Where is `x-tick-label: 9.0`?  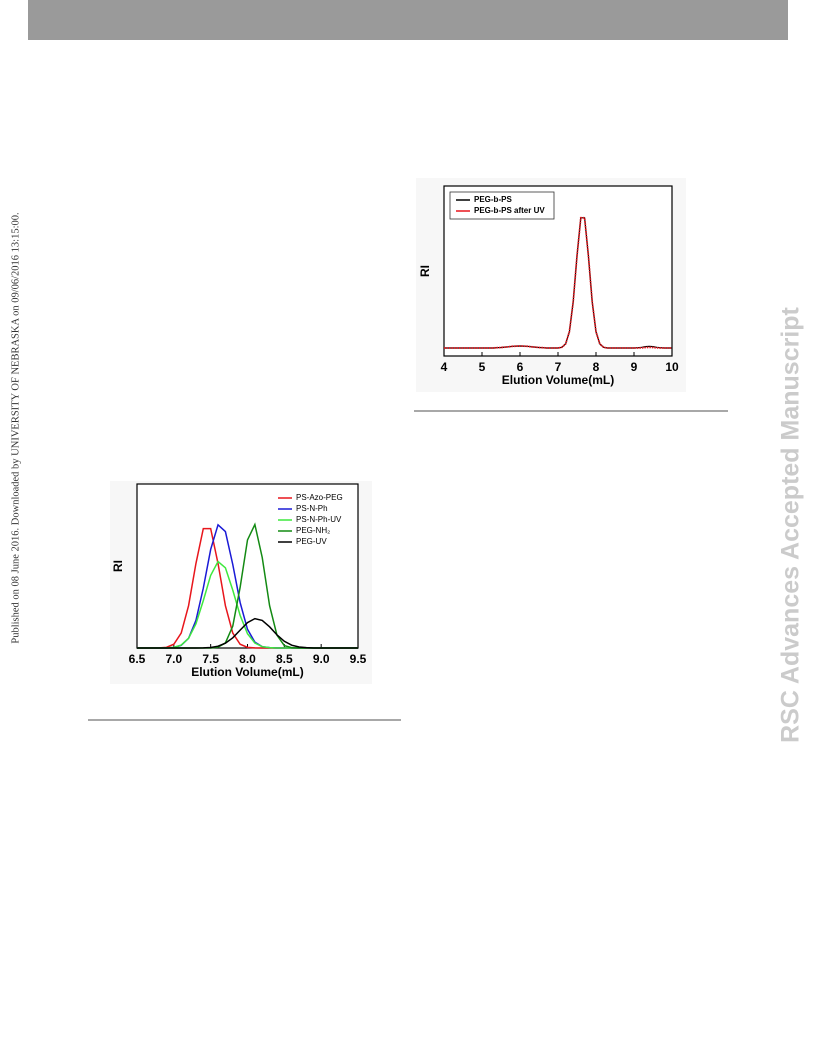
x-tick-label: 9.0 is located at coordinates (321, 659).